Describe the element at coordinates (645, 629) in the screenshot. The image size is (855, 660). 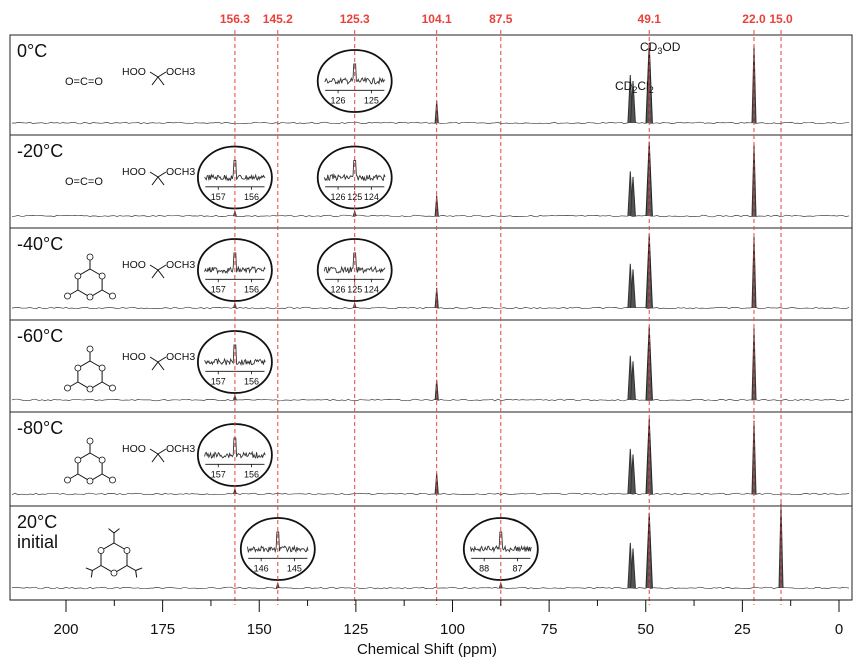
I see `x-tick-label: 50` at that location.